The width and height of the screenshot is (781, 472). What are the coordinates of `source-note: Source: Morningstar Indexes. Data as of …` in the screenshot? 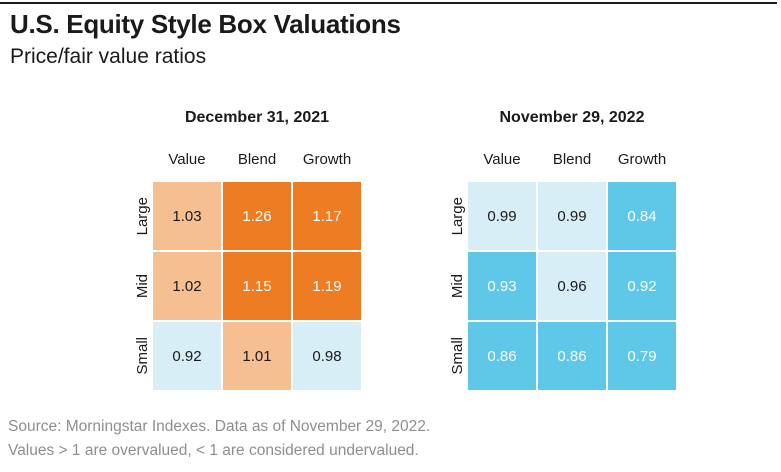 It's located at (219, 439).